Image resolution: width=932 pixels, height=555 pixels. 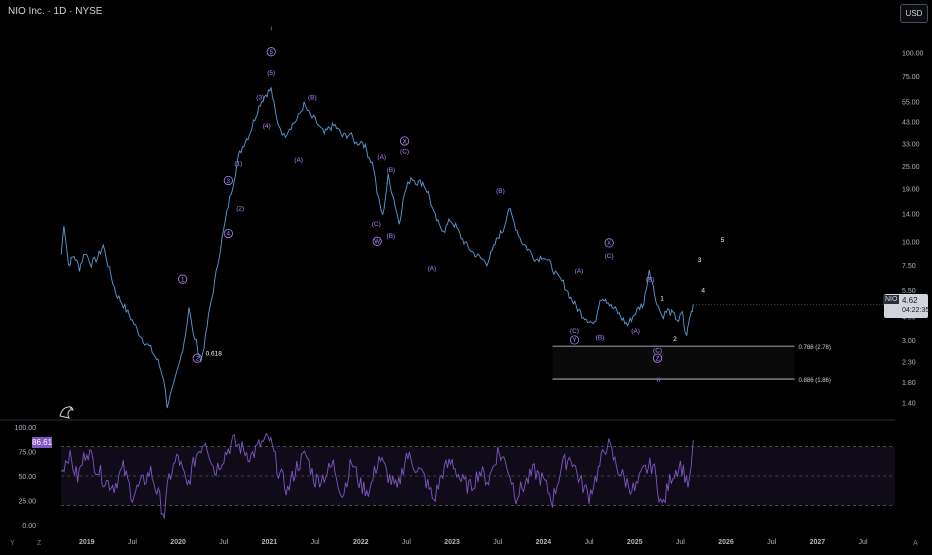 I want to click on wave-label-21: (A), so click(x=432, y=268).